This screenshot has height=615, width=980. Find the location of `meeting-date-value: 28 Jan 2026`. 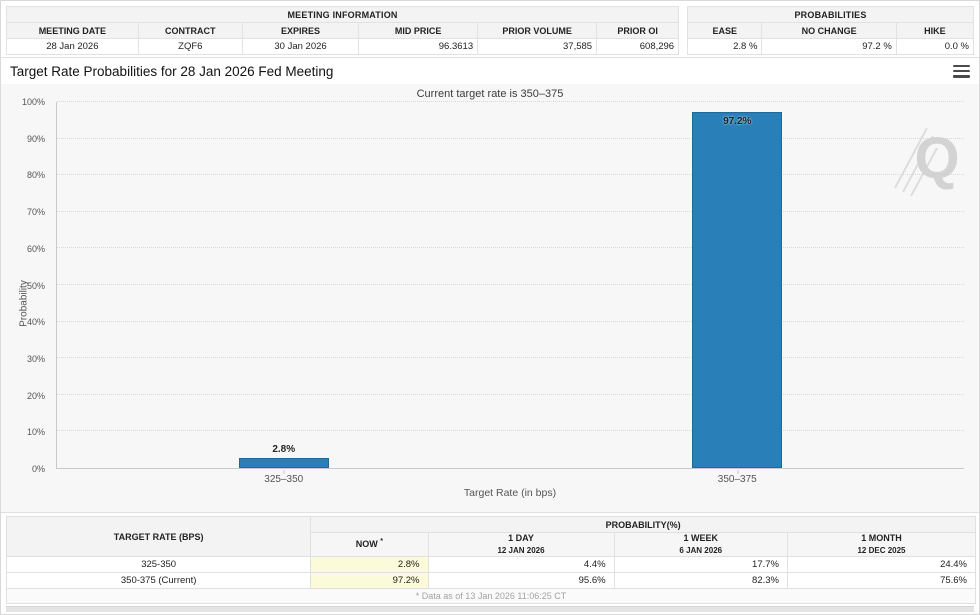

meeting-date-value: 28 Jan 2026 is located at coordinates (72, 46).